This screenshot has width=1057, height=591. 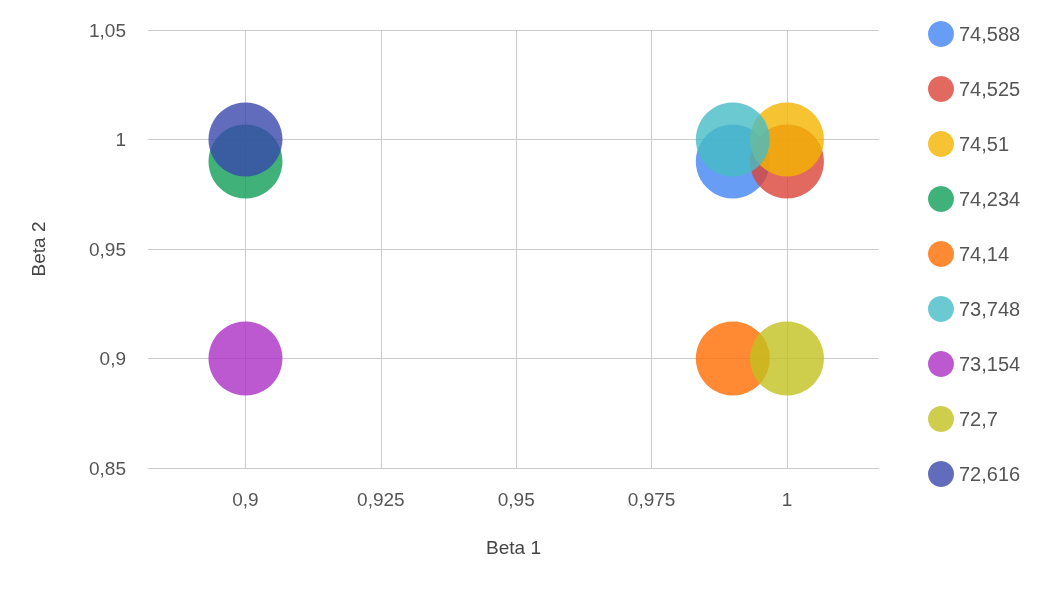 I want to click on legend-label: 72,616, so click(x=990, y=474).